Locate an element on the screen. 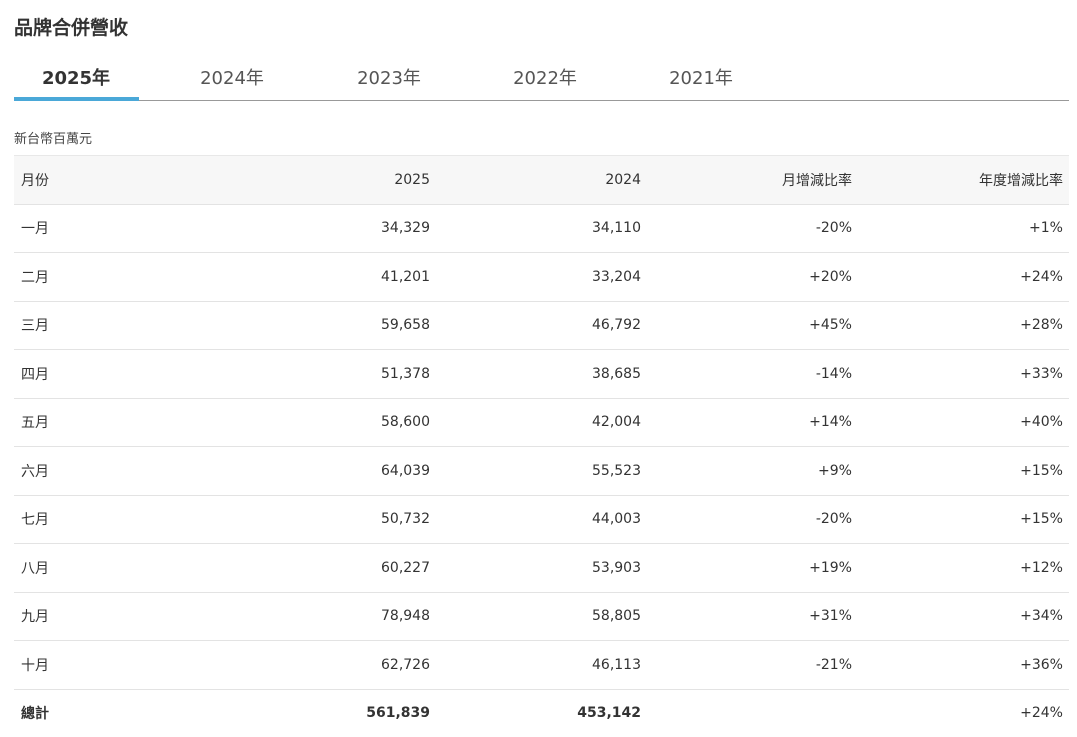 This screenshot has height=737, width=1077. value-cell: 78,948 is located at coordinates (330, 616).